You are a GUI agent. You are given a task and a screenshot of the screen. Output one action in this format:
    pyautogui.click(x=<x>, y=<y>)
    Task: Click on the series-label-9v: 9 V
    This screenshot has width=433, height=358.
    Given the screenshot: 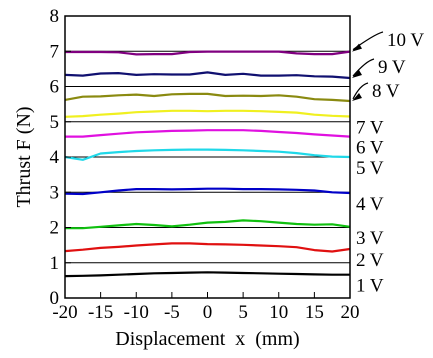 What is the action you would take?
    pyautogui.click(x=392, y=67)
    